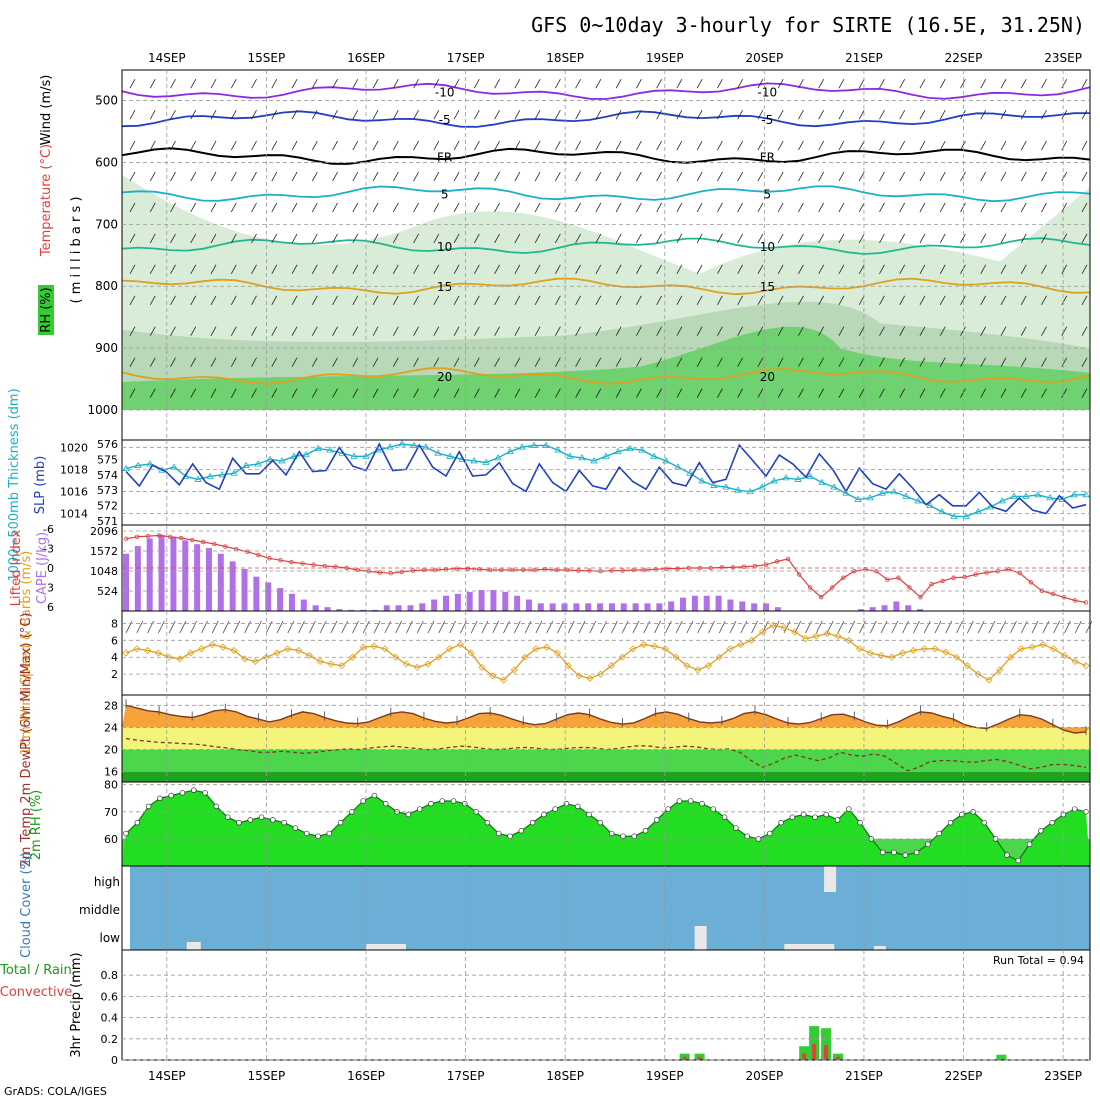 This screenshot has width=1100, height=1100. I want to click on rh-shading-high, so click(606, 368).